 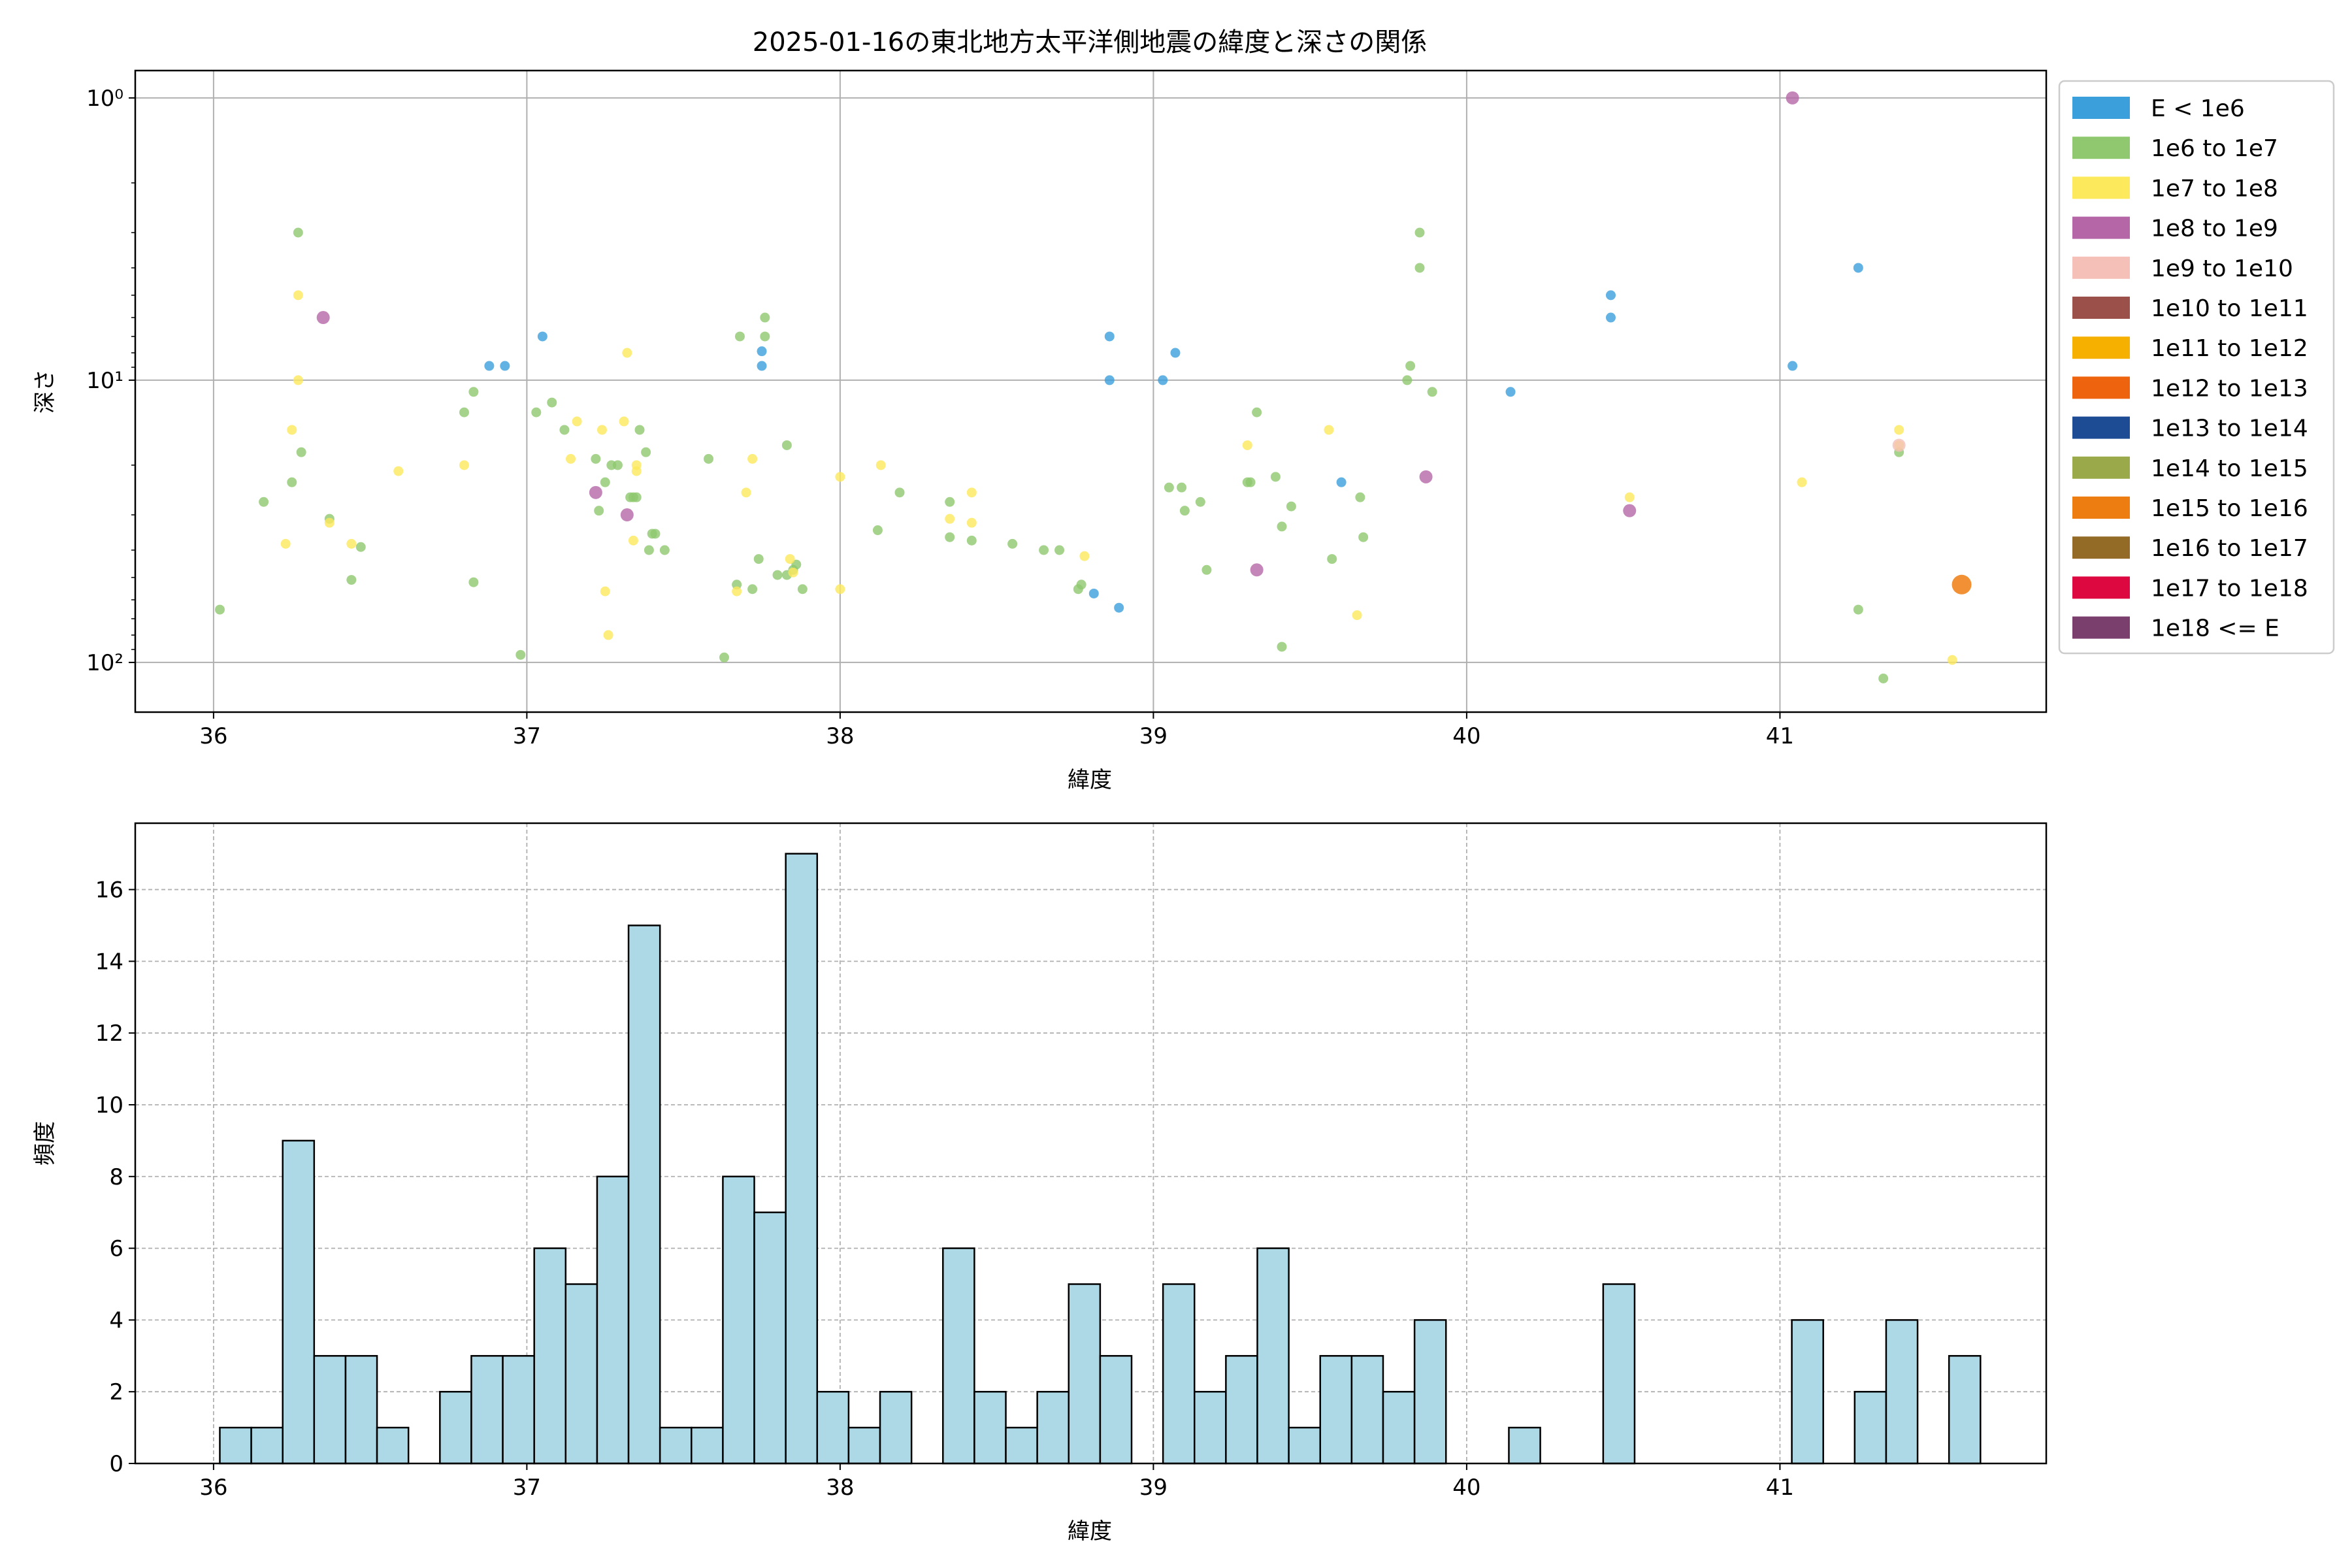 I want to click on histogram-x-tick-label: 39, so click(x=1153, y=1488).